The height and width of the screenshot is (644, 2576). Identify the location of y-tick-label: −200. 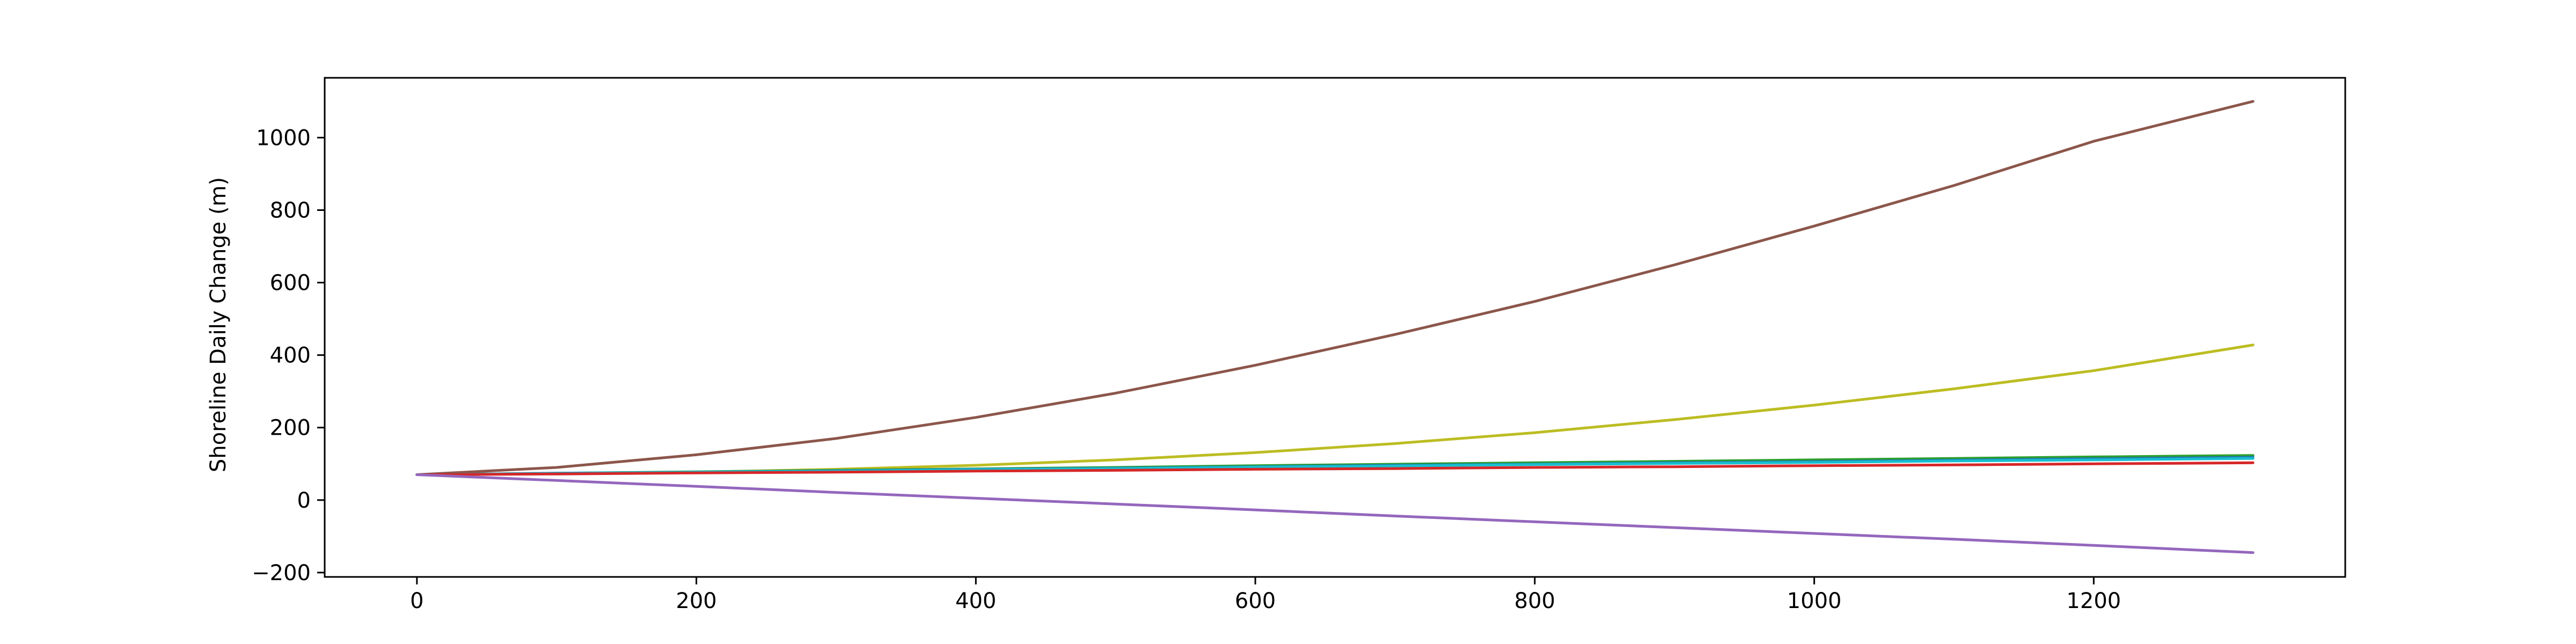
(281, 573).